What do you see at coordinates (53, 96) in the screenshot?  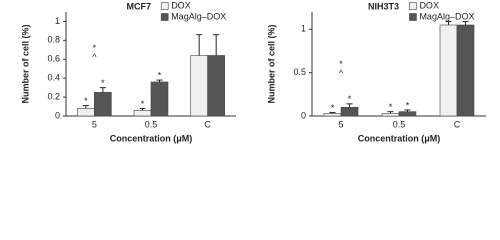 I see `y-tick-label: 0.2` at bounding box center [53, 96].